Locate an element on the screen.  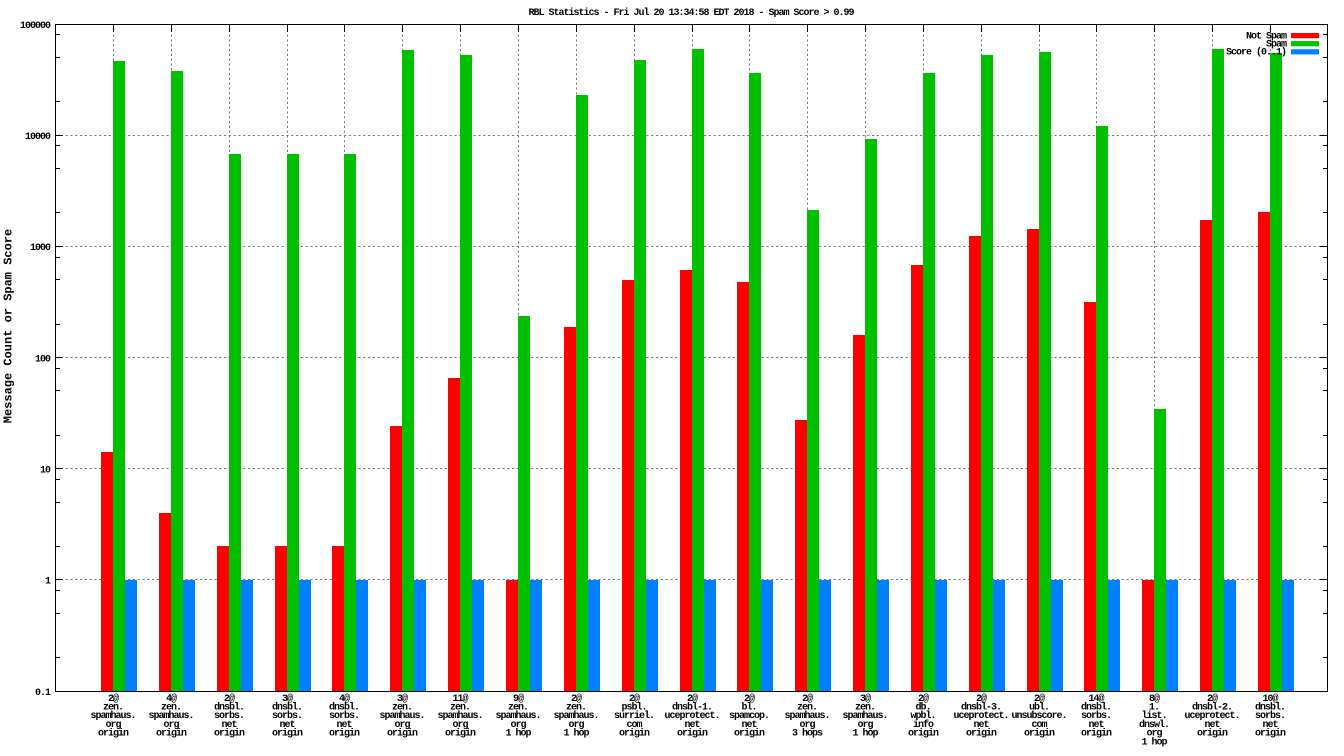
svg-text: 3 hops is located at coordinates (807, 734).